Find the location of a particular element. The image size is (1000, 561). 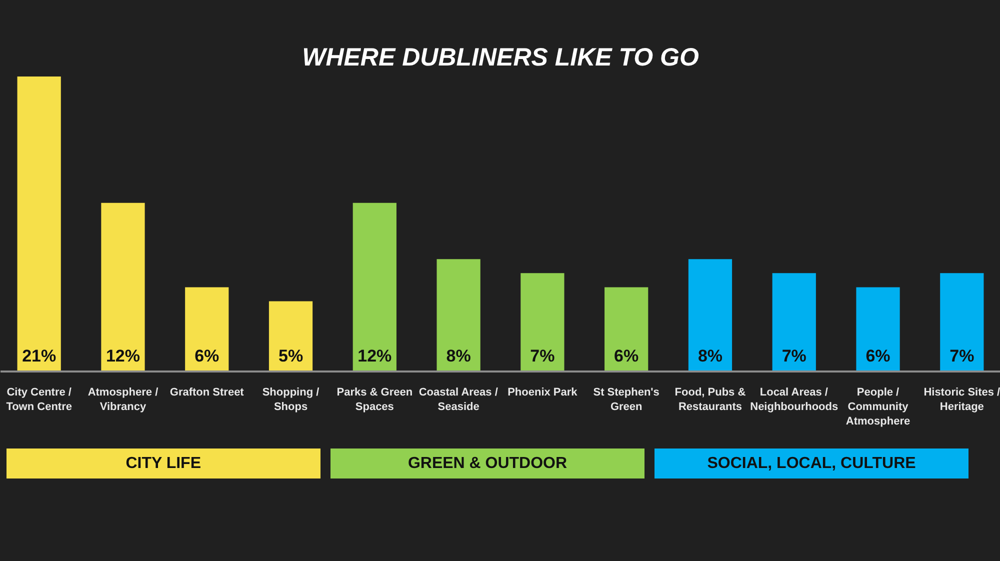

x-tick-label: Shopping / Shops is located at coordinates (291, 399).